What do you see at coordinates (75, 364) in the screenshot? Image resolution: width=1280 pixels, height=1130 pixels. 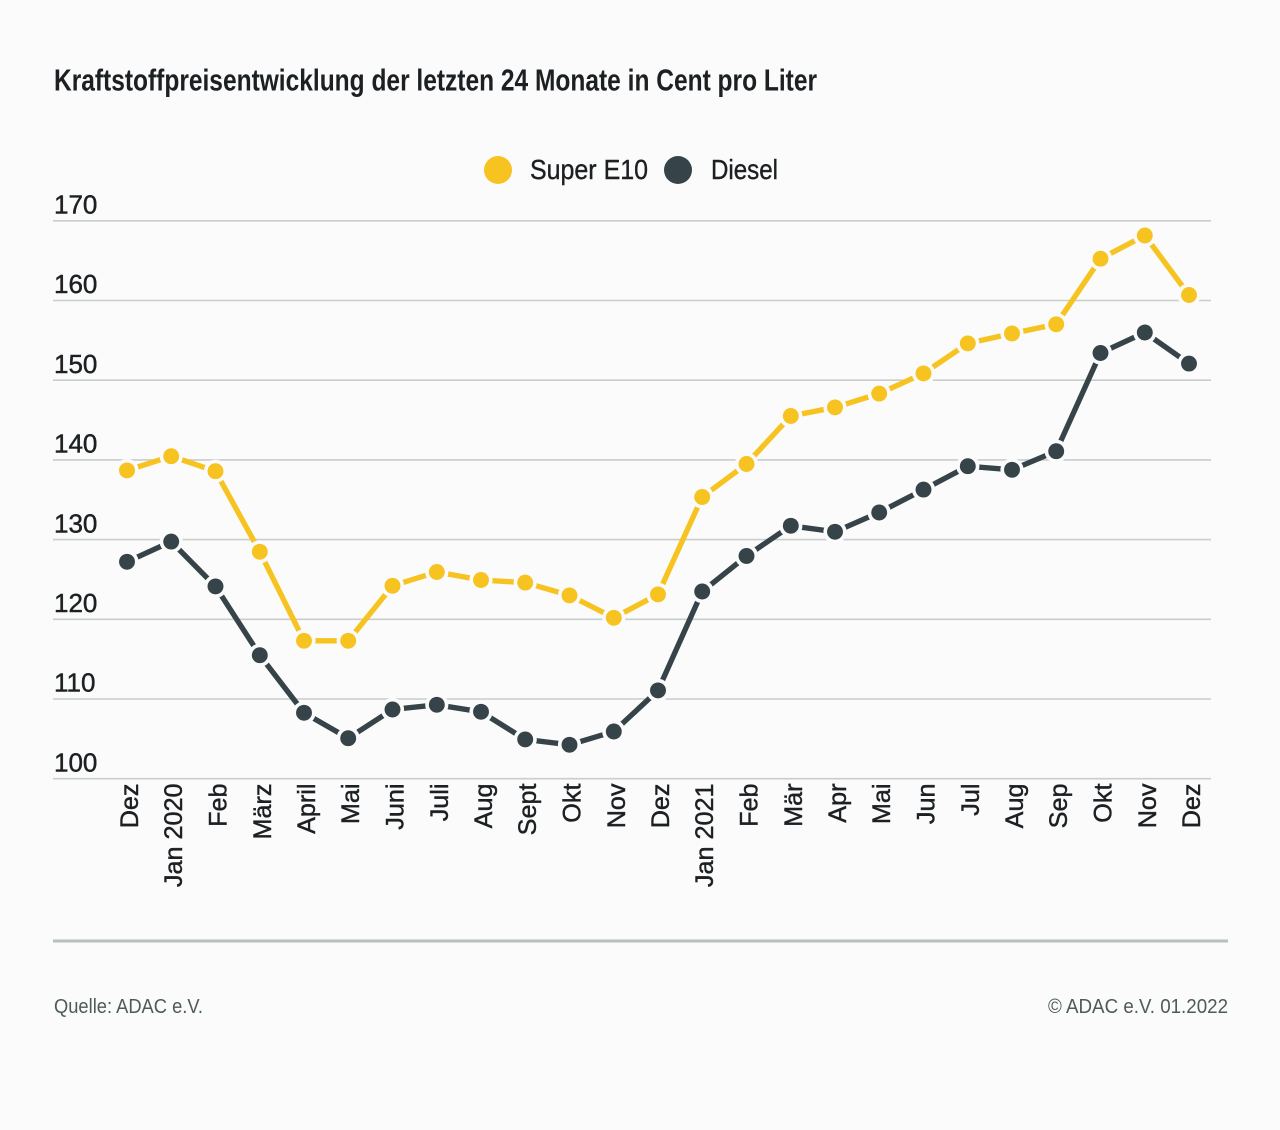 I see `svg-text: 150` at bounding box center [75, 364].